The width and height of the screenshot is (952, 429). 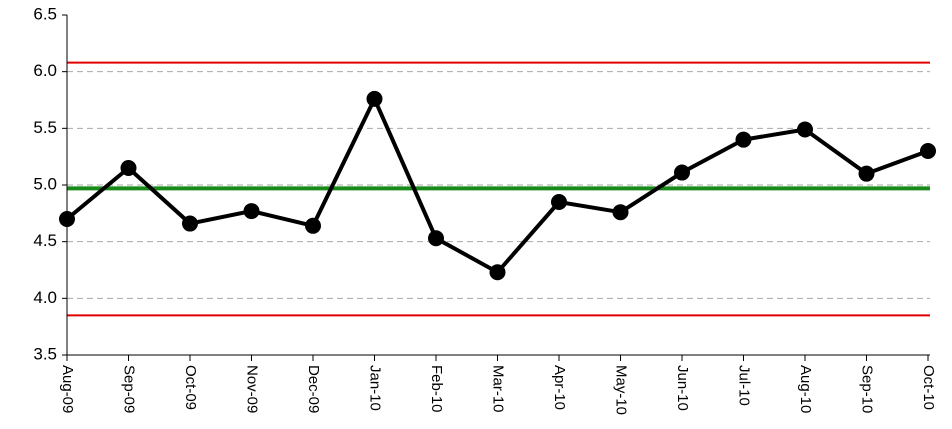 What do you see at coordinates (252, 389) in the screenshot?
I see `x-tick-label: Nov-09` at bounding box center [252, 389].